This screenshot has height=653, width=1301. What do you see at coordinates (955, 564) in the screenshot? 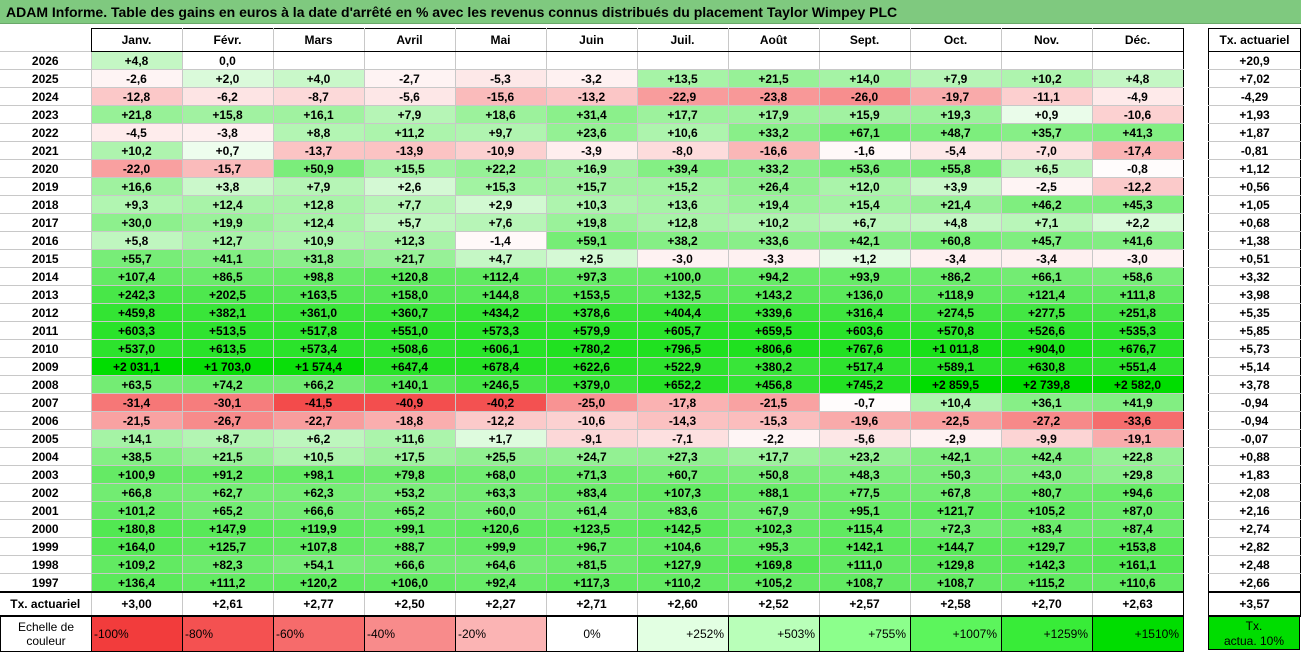
I see `gain-cell: +129,8` at bounding box center [955, 564].